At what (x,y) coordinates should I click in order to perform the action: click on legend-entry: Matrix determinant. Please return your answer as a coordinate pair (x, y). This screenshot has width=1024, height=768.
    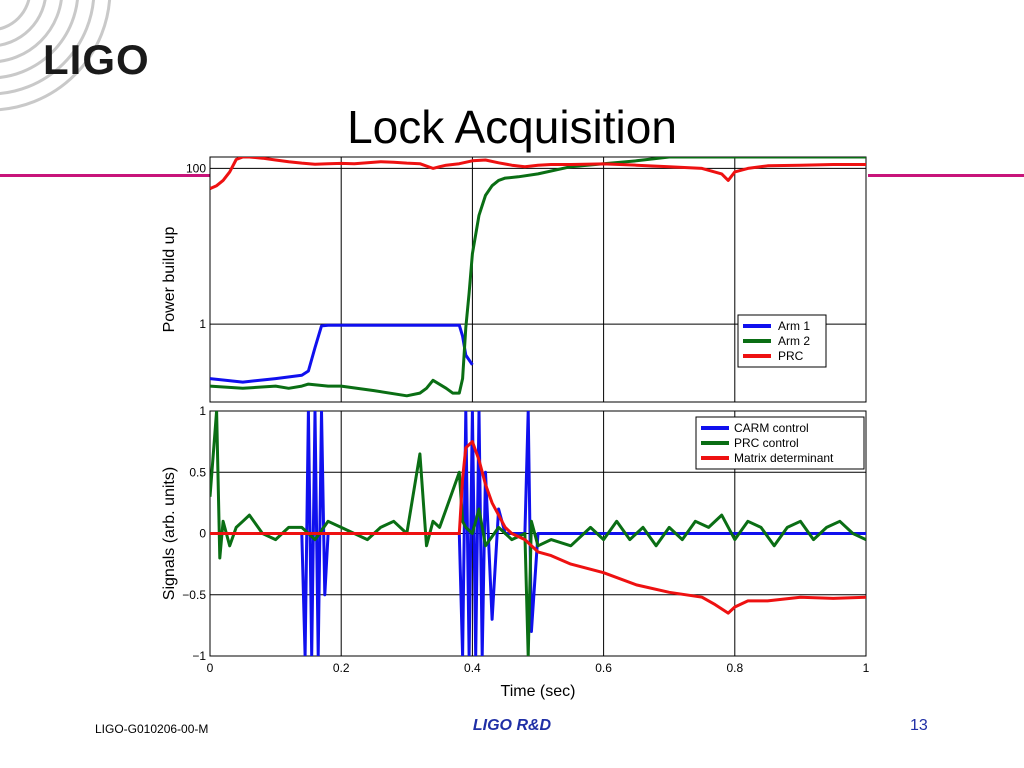
    Looking at the image, I should click on (784, 458).